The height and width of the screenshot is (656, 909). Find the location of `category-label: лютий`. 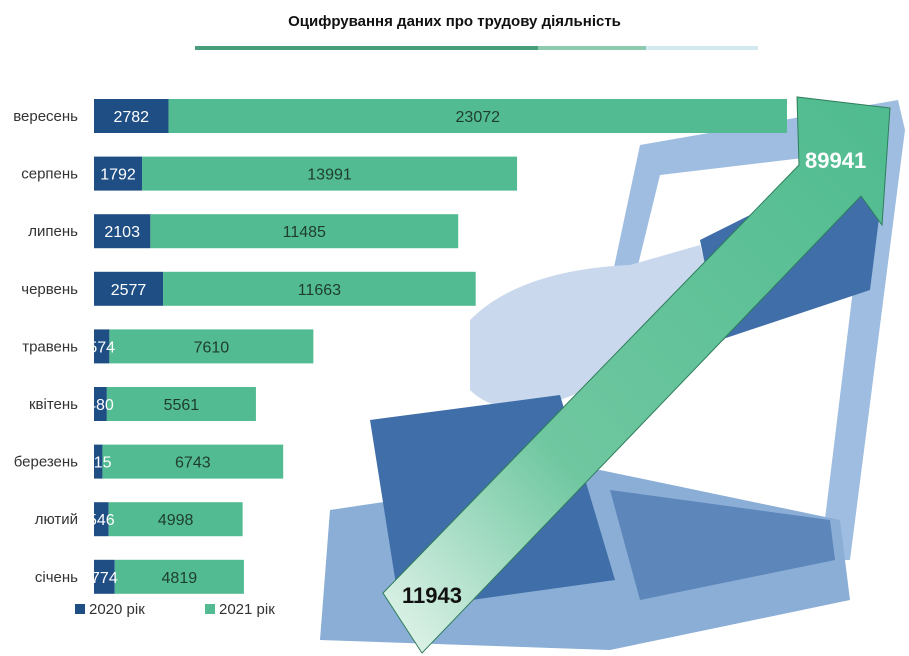

category-label: лютий is located at coordinates (56, 519).